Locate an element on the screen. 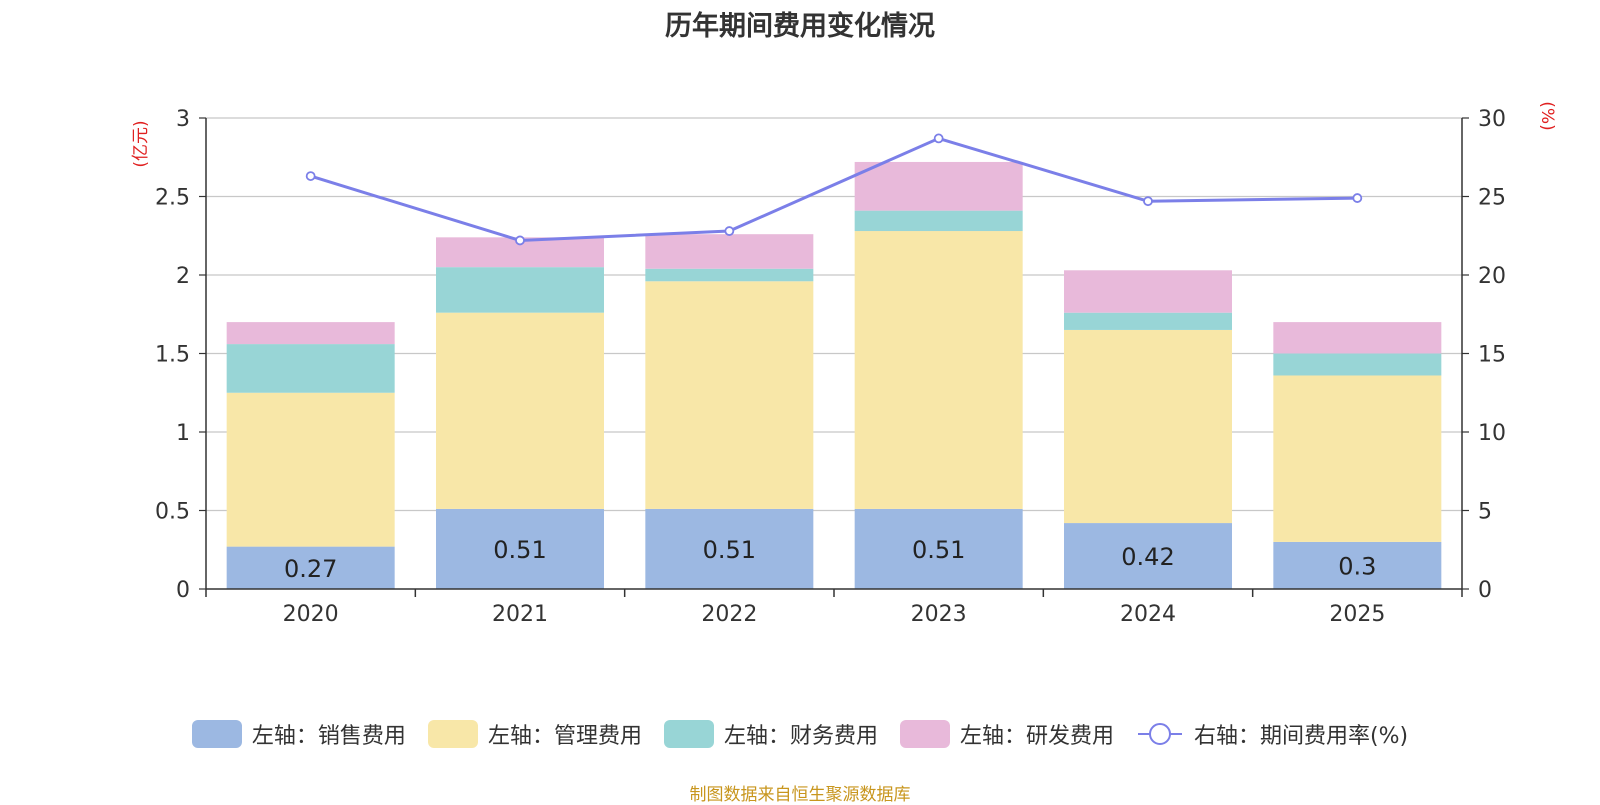  legend-swatch-sales is located at coordinates (216, 734).